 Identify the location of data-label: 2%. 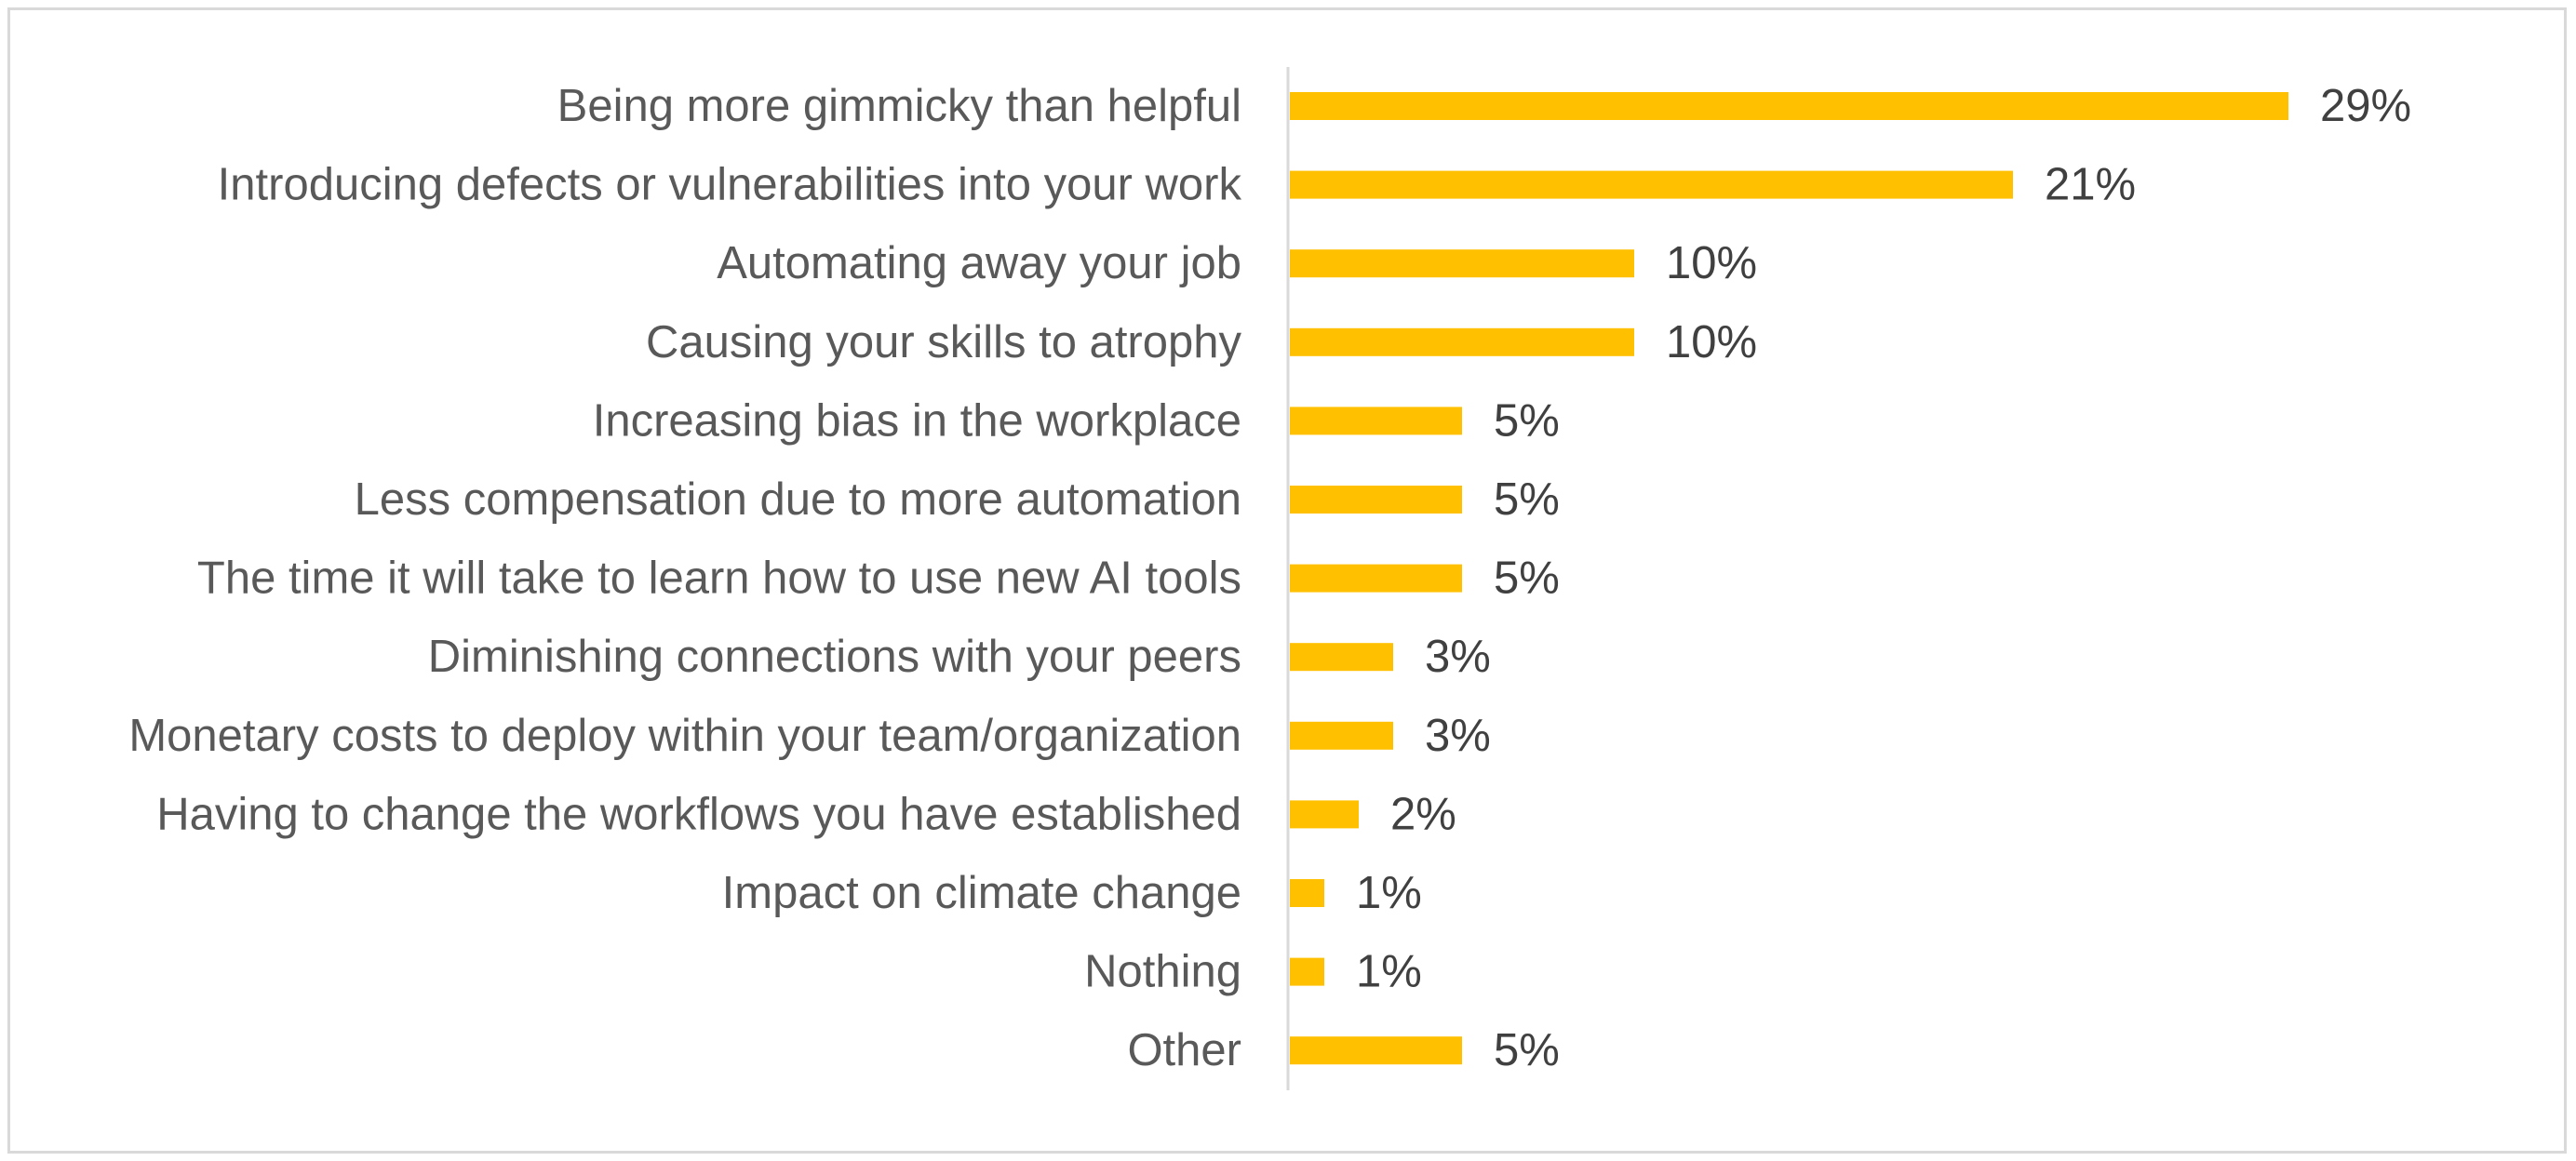
(1423, 814).